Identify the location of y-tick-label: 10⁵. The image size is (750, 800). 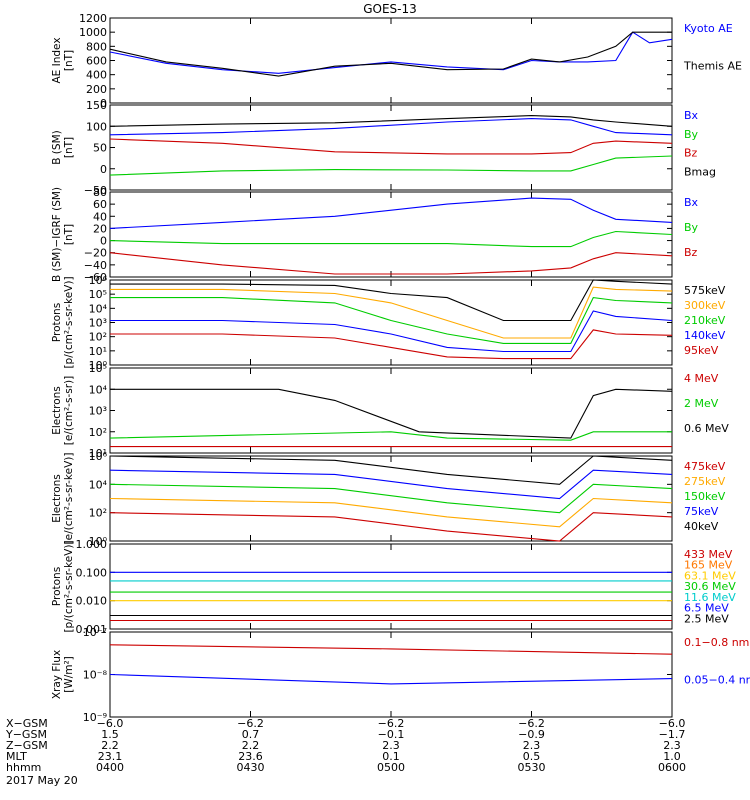
(98, 368).